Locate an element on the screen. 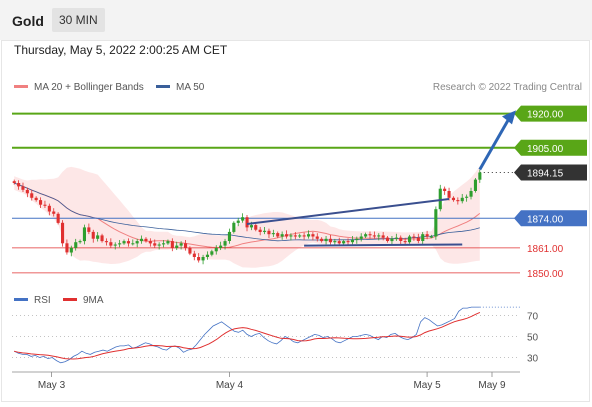  projection-arrow-head is located at coordinates (509, 117).